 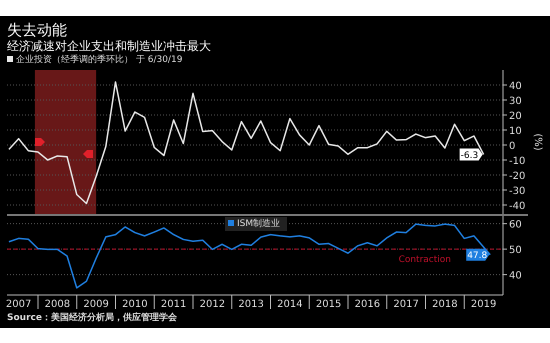 What do you see at coordinates (515, 101) in the screenshot?
I see `y-tick-label: 30` at bounding box center [515, 101].